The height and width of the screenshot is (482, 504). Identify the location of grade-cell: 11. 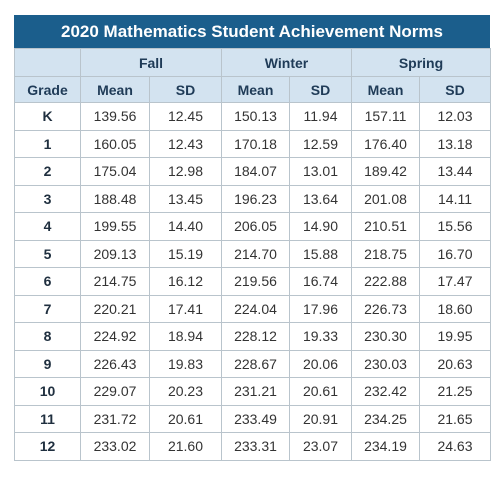
(47, 418).